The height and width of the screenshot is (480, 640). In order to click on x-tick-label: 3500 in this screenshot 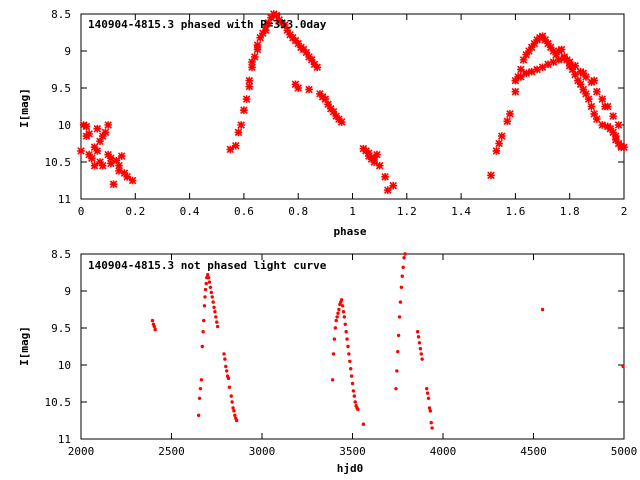, I will do `click(352, 451)`.